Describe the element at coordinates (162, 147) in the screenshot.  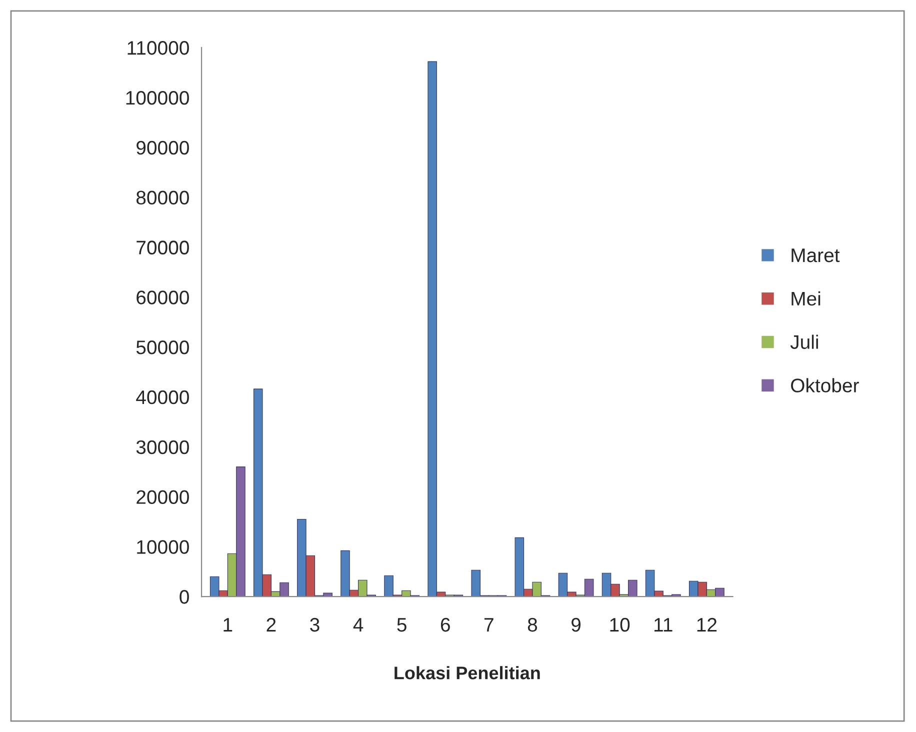
I see `y-tick-label: 90000` at that location.